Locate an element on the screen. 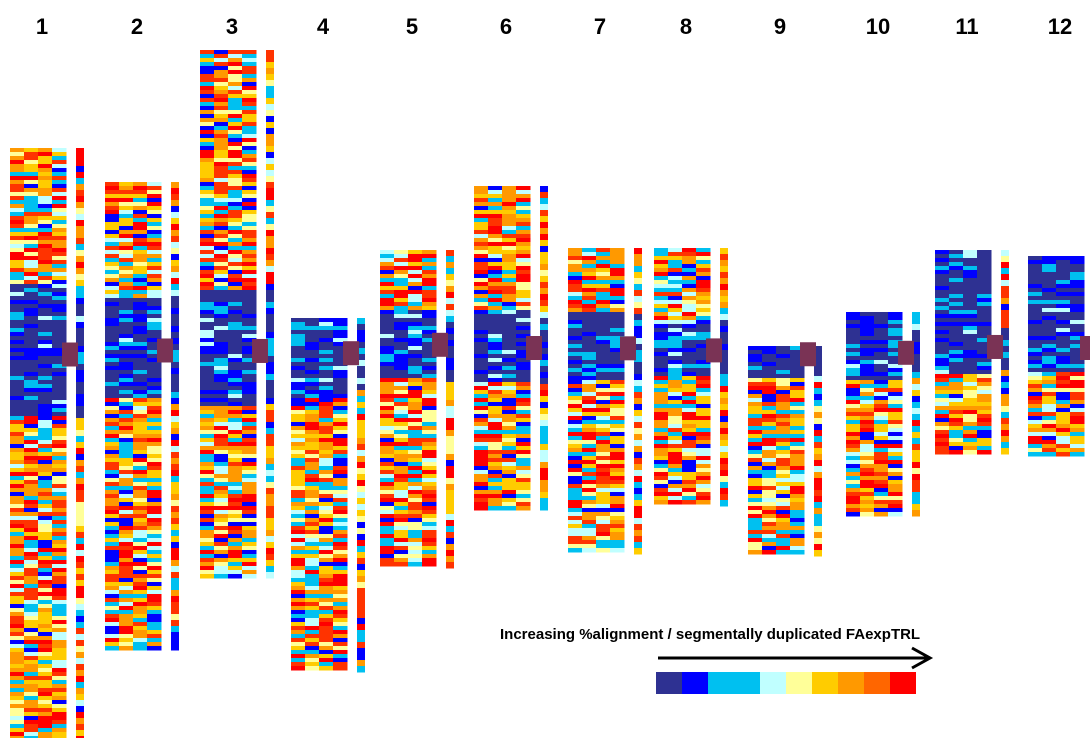 Image resolution: width=1090 pixels, height=743 pixels. chromosome-8-heatmap is located at coordinates (691, 377).